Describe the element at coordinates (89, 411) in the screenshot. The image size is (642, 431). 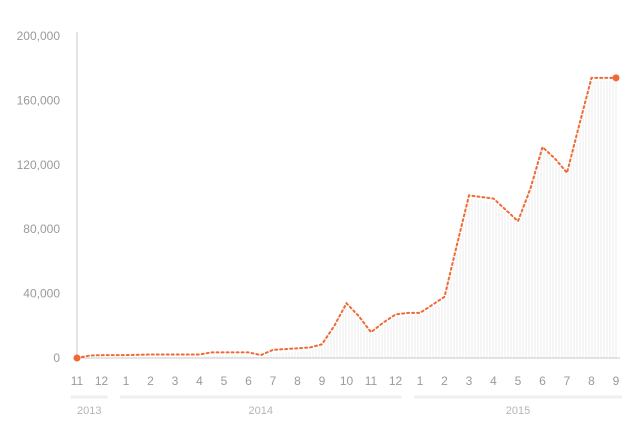
I see `year-label: 2013` at that location.